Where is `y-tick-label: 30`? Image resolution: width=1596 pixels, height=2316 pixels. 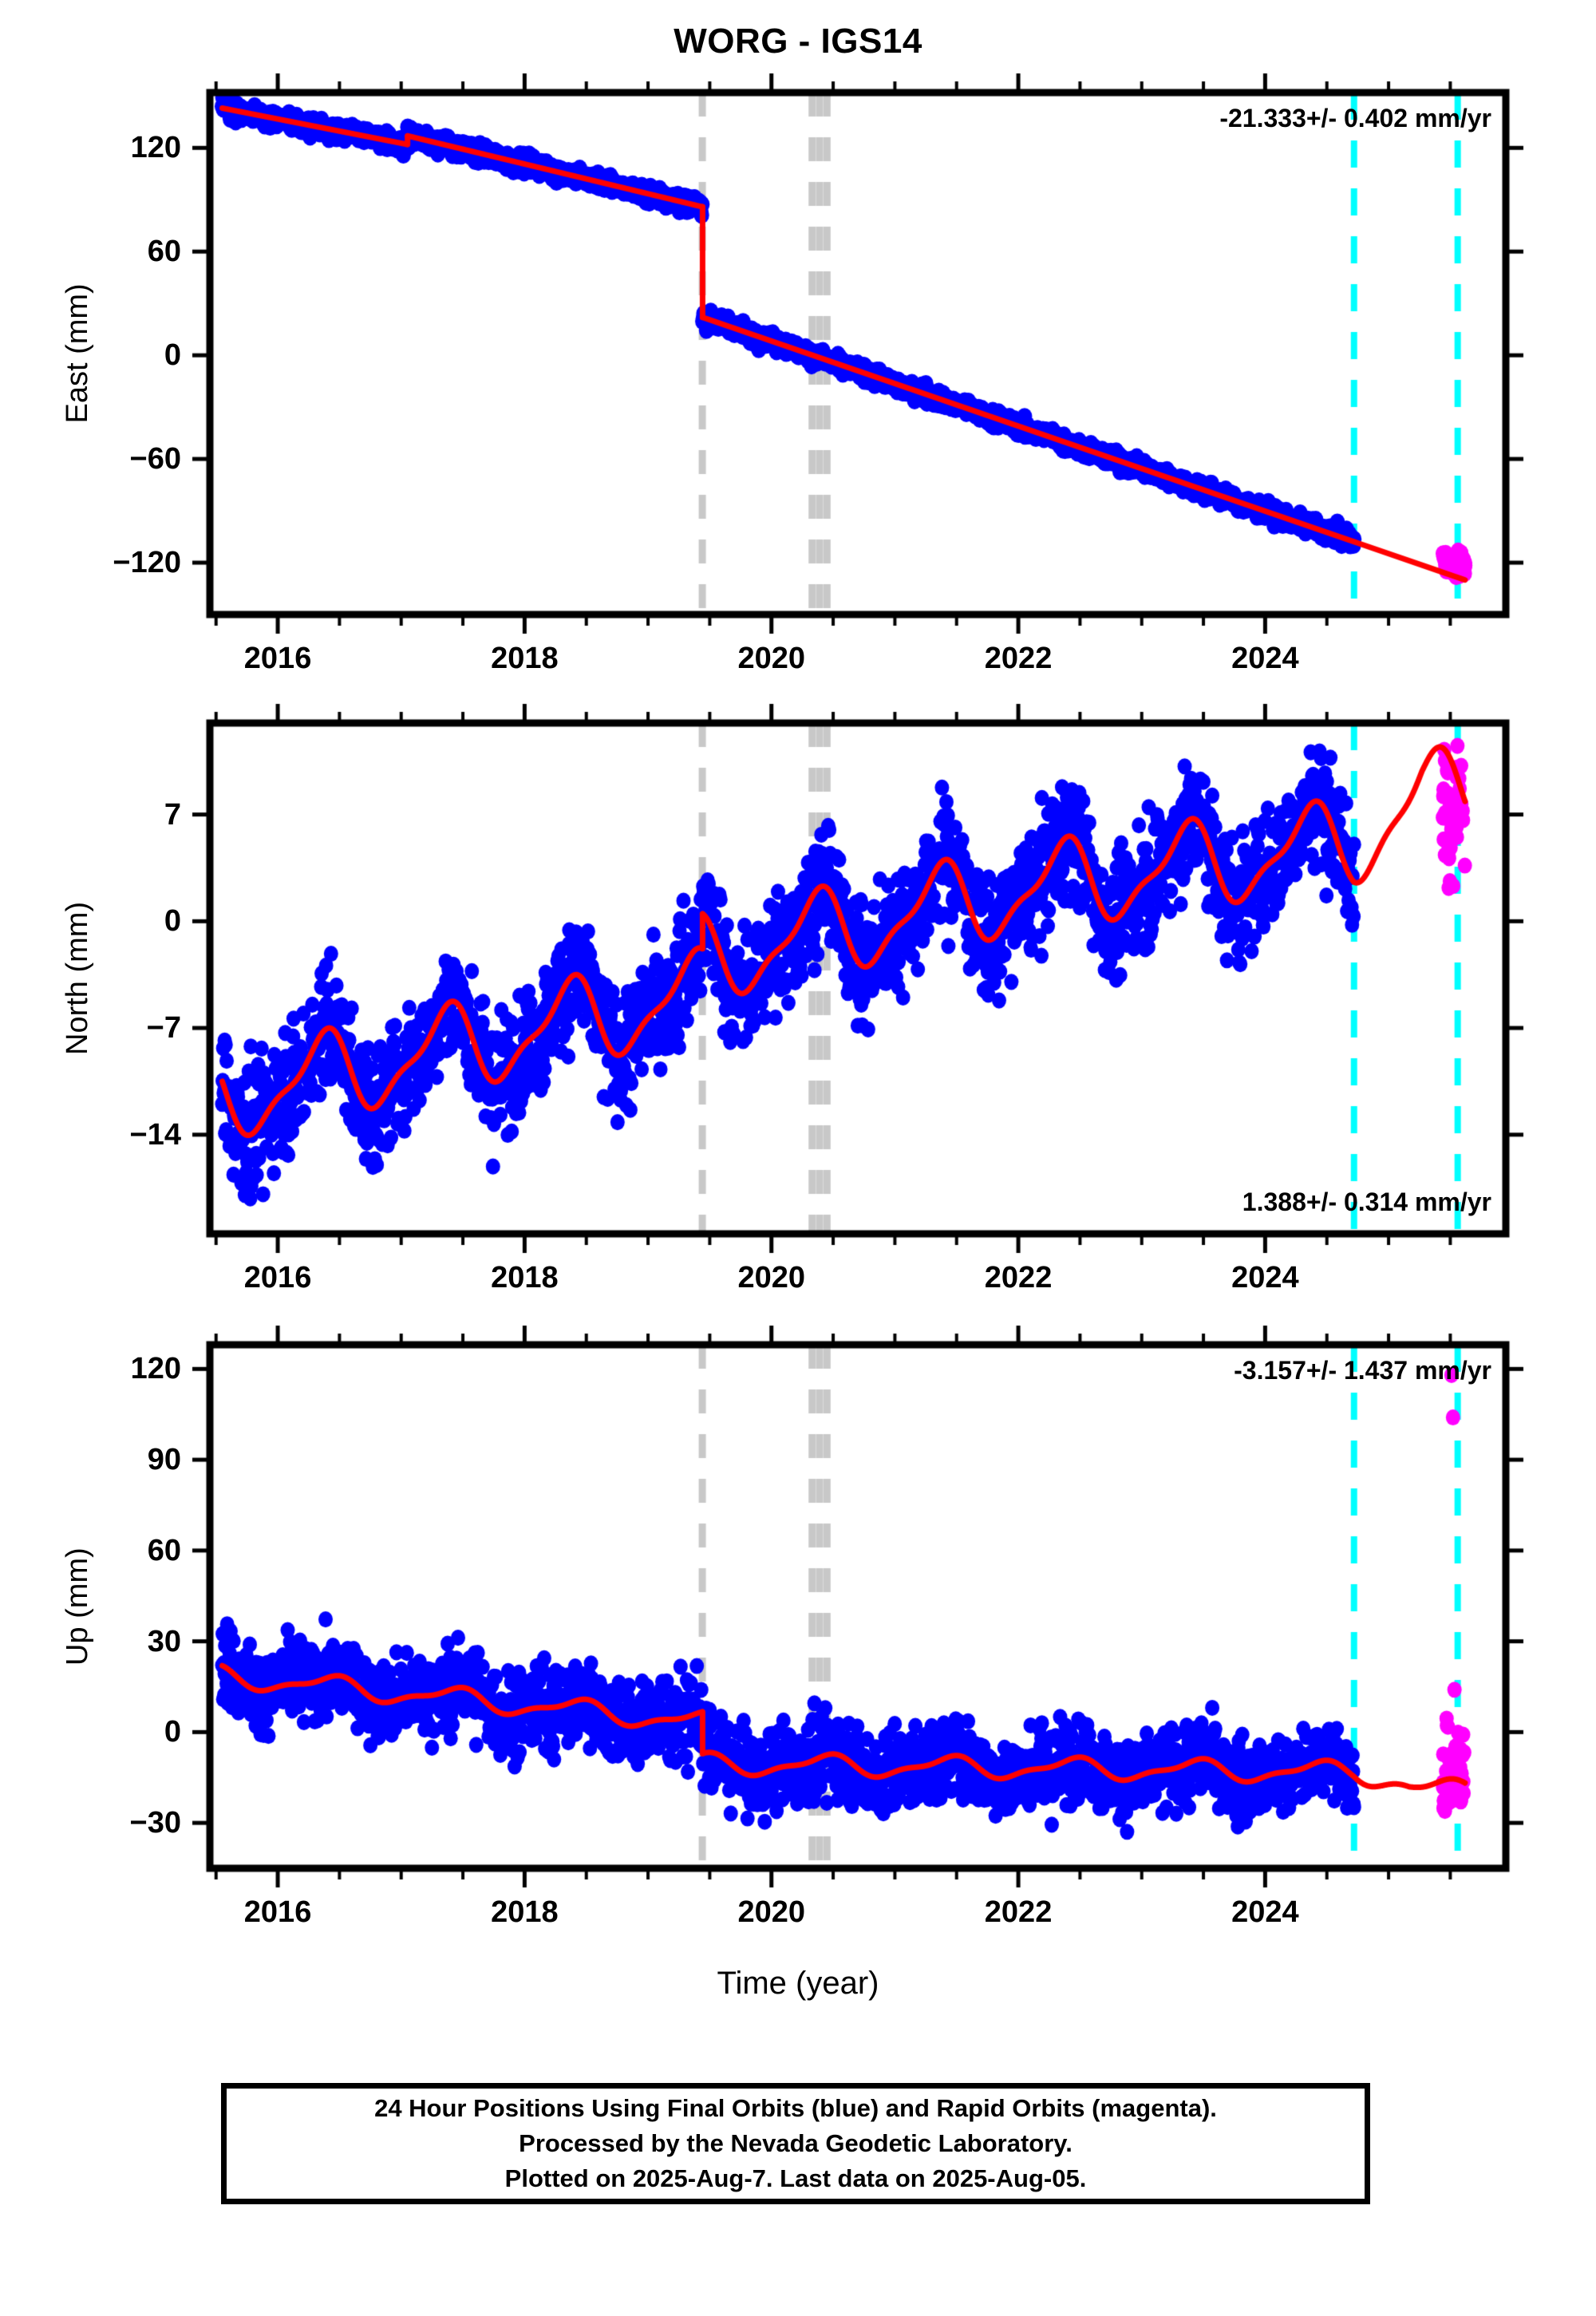
y-tick-label: 30 is located at coordinates (164, 1641).